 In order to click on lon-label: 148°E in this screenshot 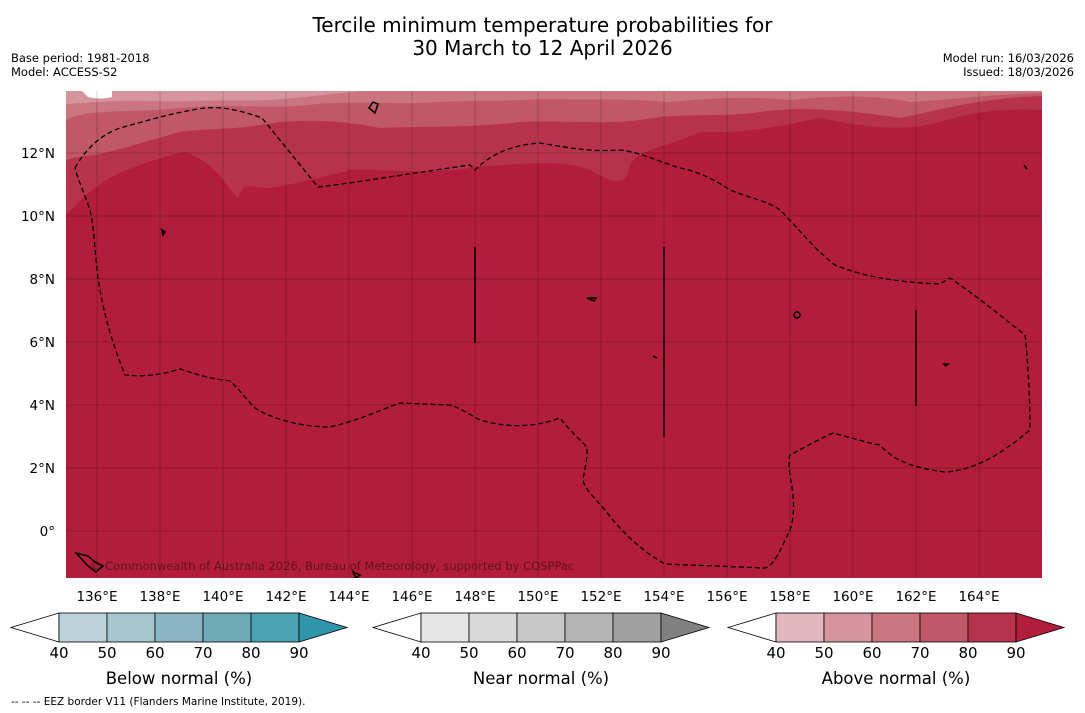, I will do `click(474, 597)`.